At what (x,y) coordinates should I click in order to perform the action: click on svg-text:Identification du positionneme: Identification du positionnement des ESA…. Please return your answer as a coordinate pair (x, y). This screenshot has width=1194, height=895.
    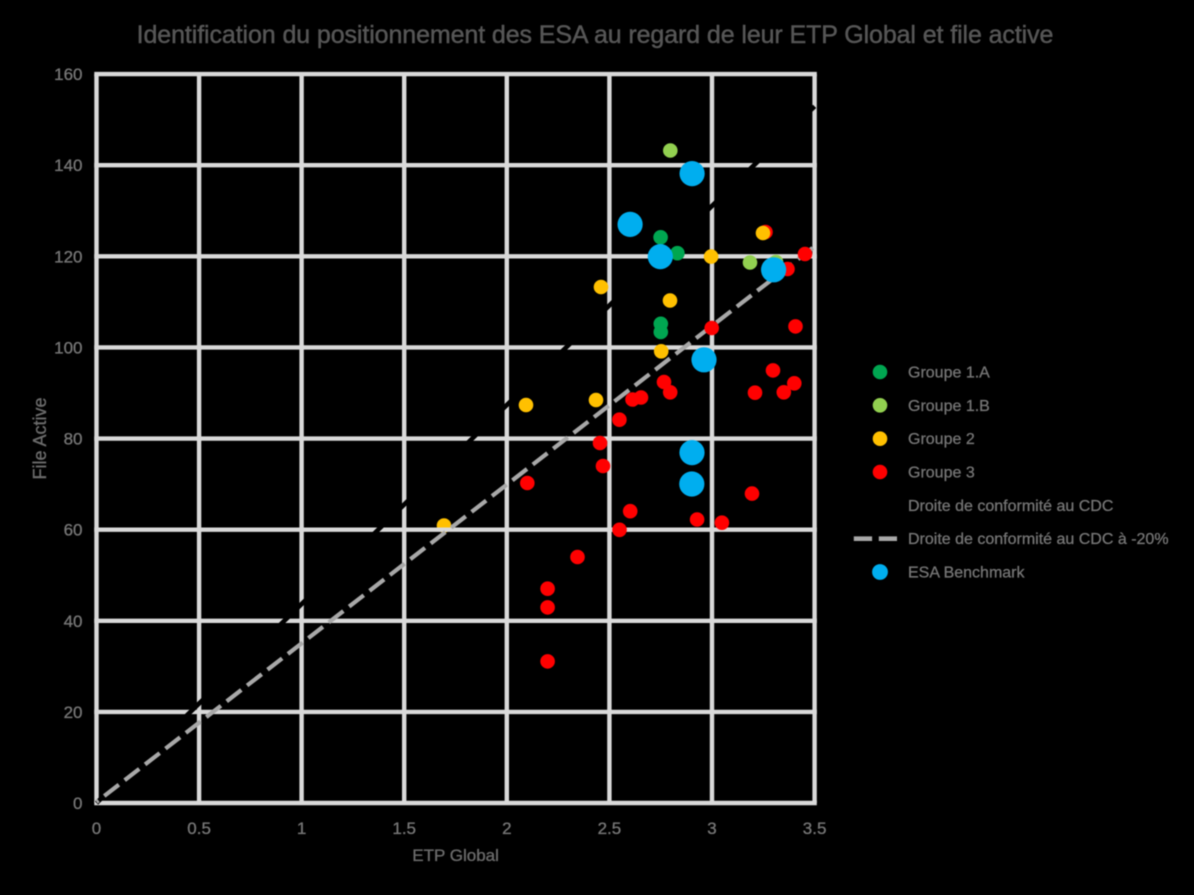
    Looking at the image, I should click on (595, 35).